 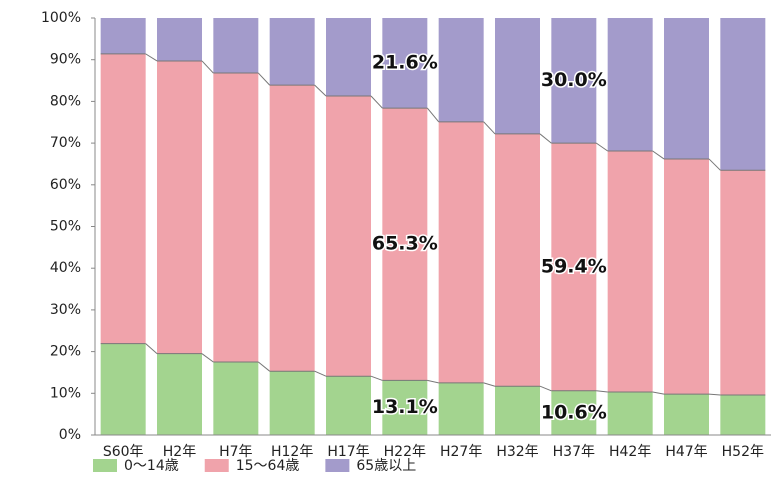 What do you see at coordinates (574, 452) in the screenshot?
I see `x-tick-label: H37年` at bounding box center [574, 452].